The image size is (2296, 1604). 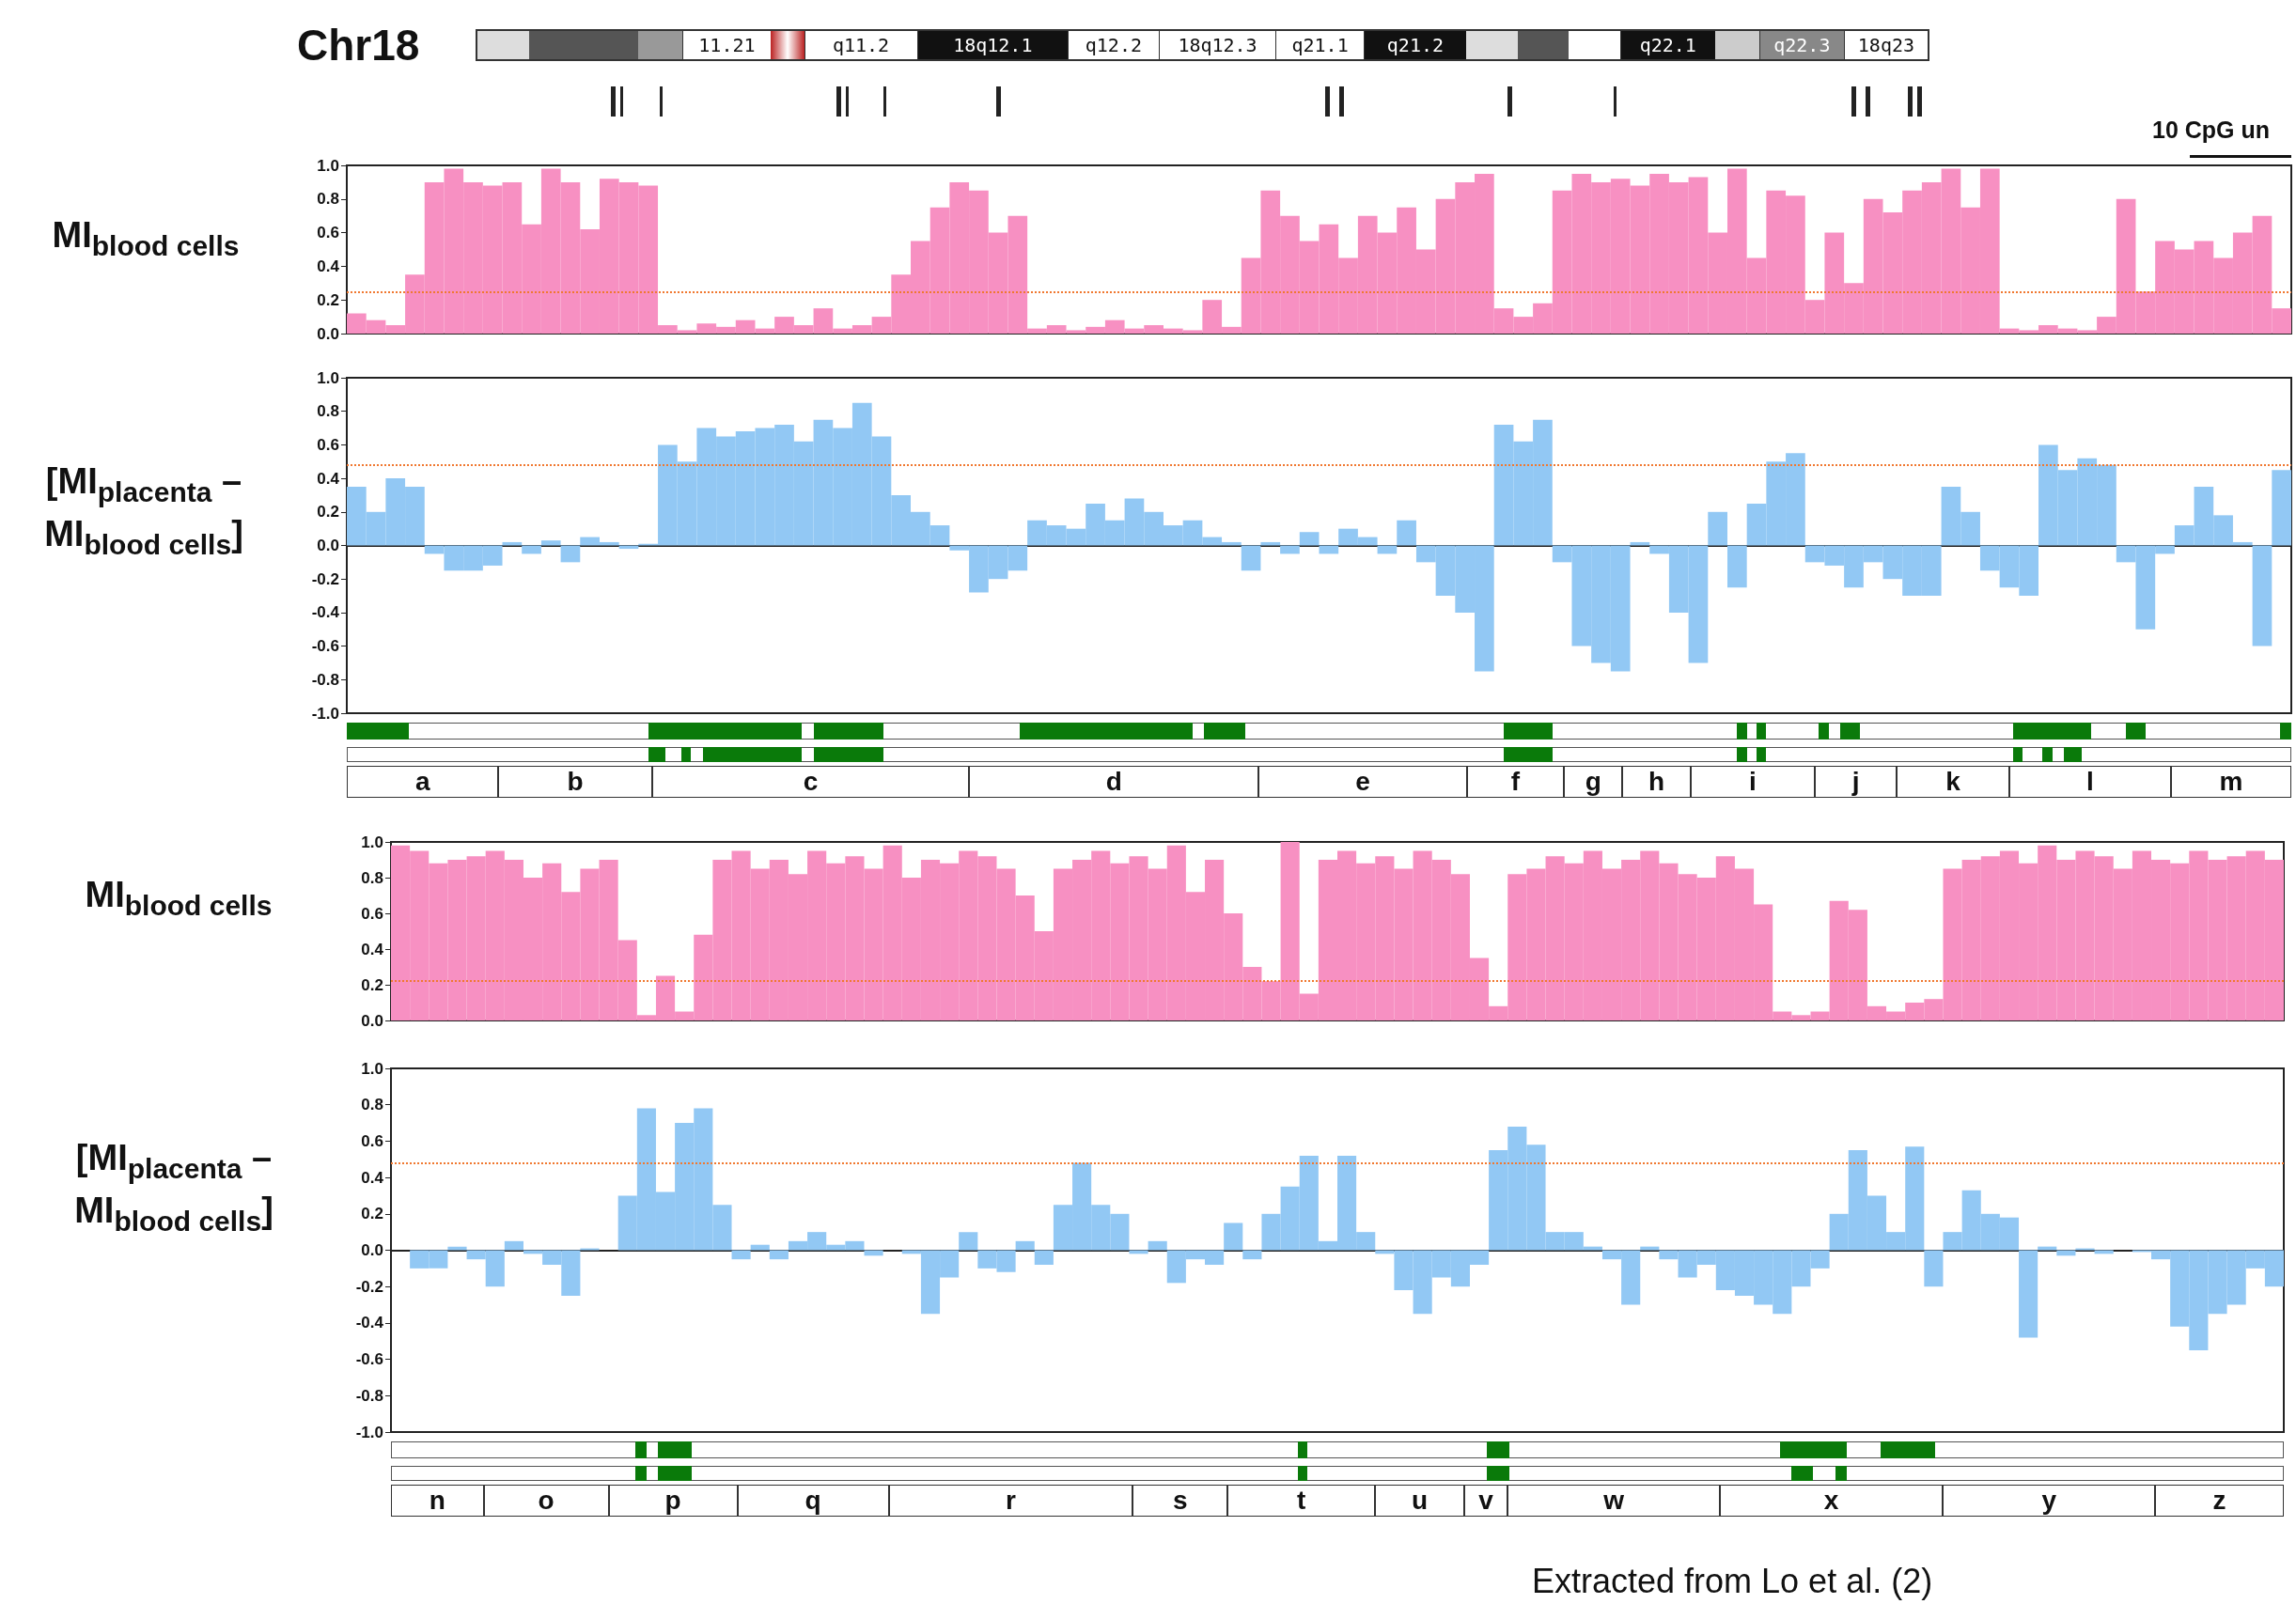 What do you see at coordinates (1593, 782) in the screenshot?
I see `text: g` at bounding box center [1593, 782].